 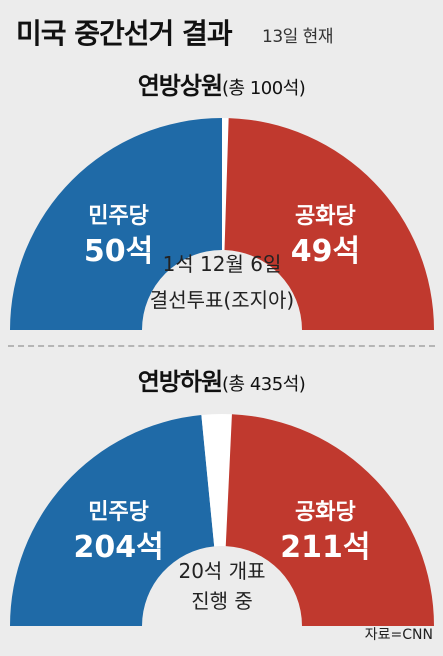 I want to click on senate-title: 연방상원(총 100석), so click(x=221, y=83).